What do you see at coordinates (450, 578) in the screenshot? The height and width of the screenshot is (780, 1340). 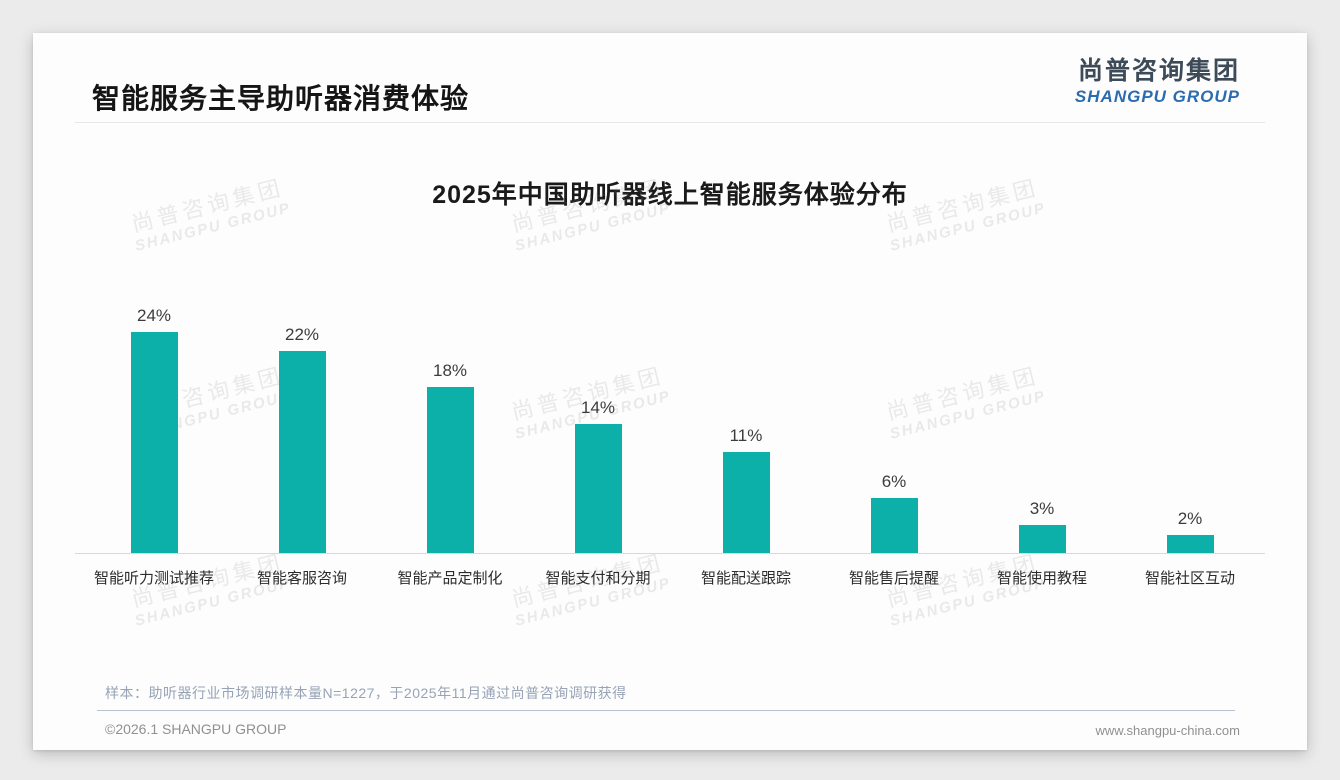 I see `bar-category-label: 智能产品定制化` at bounding box center [450, 578].